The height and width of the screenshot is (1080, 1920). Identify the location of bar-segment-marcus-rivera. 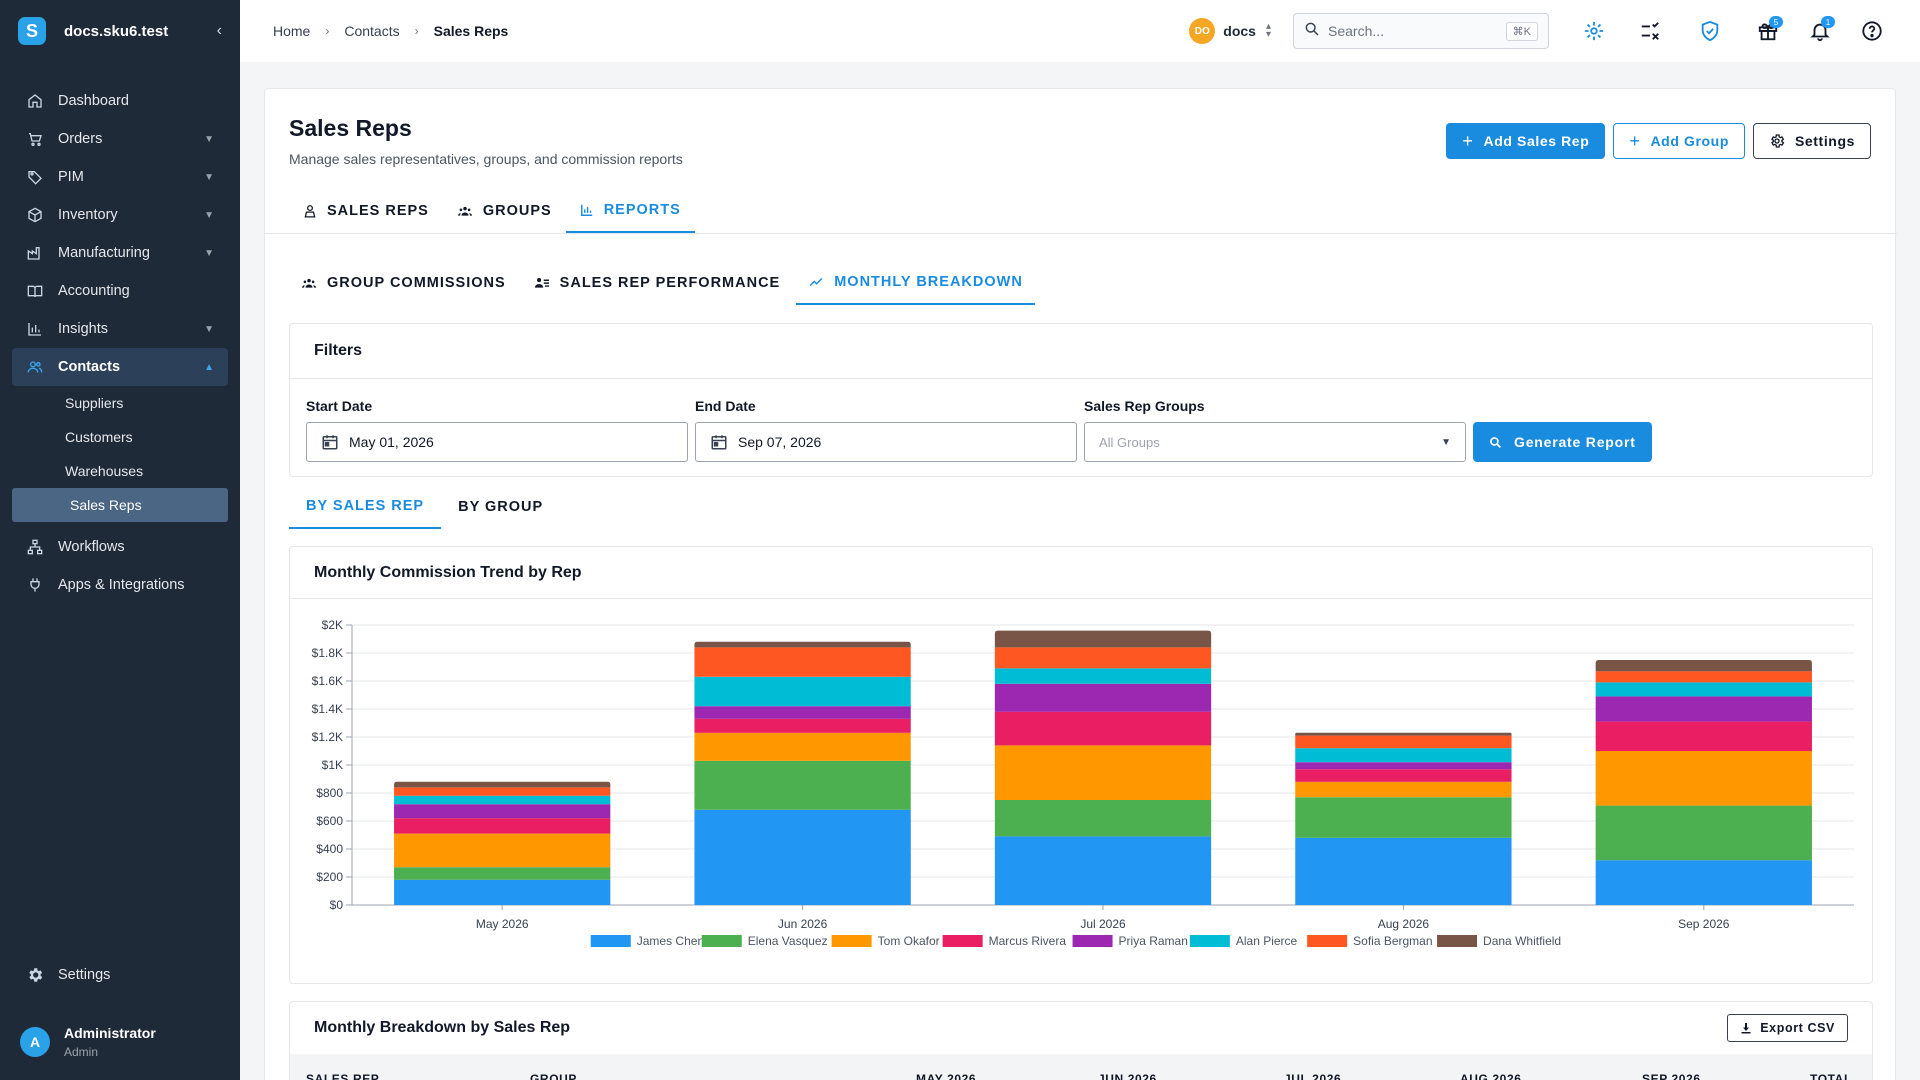
(1403, 775).